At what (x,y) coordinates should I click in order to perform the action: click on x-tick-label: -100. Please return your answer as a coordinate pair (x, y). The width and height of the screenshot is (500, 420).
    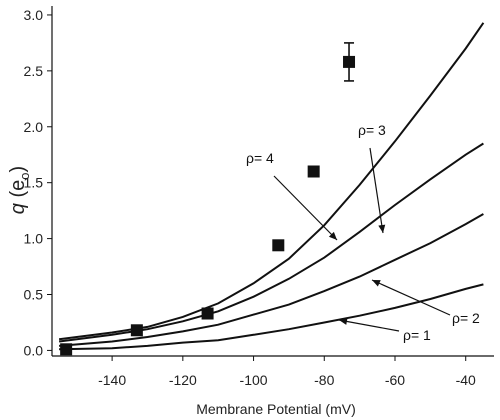
    Looking at the image, I should click on (254, 380).